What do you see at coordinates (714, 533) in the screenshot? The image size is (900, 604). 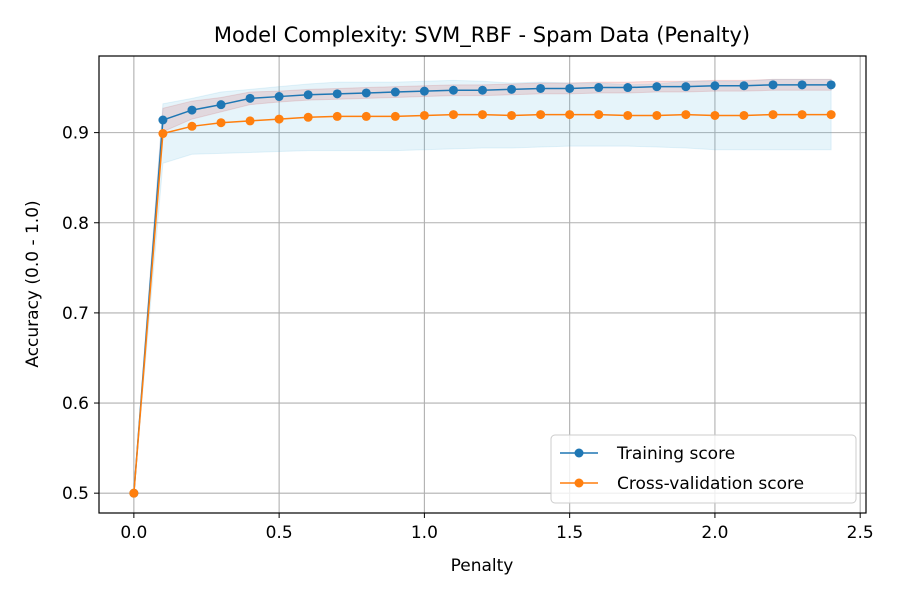 I see `x-tick-label: 2.0` at bounding box center [714, 533].